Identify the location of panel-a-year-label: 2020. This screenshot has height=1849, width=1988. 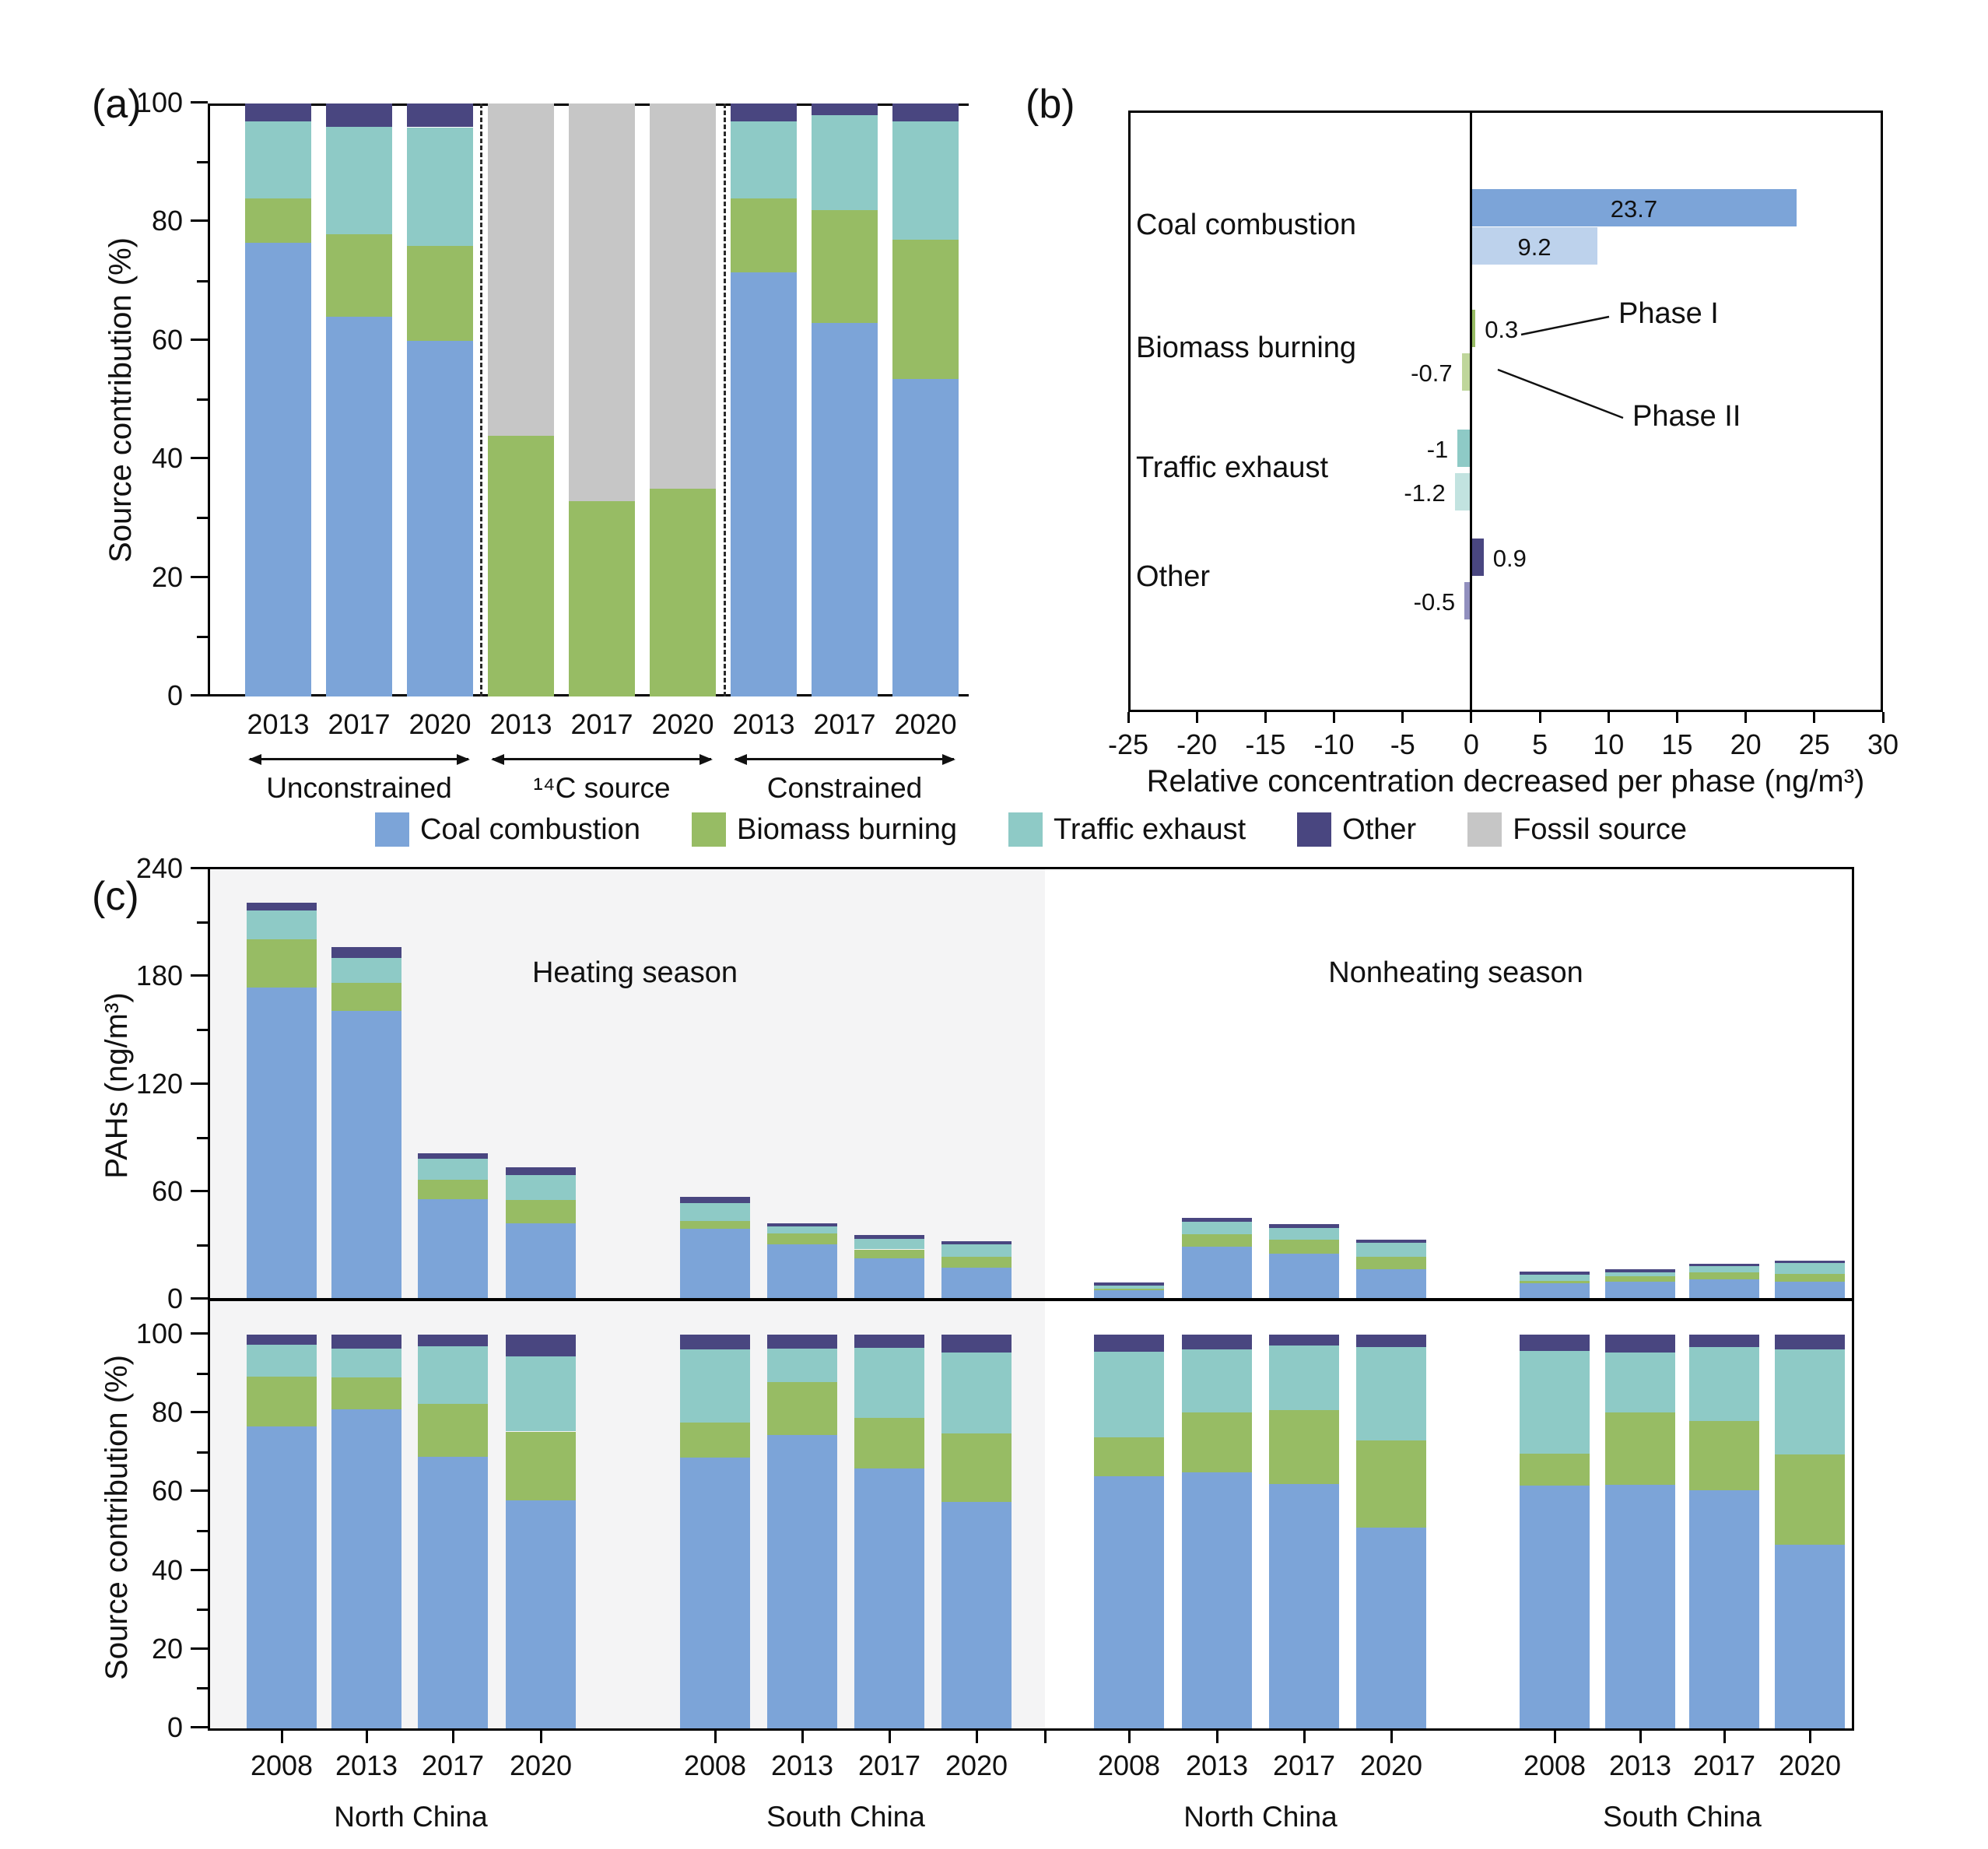
(925, 724).